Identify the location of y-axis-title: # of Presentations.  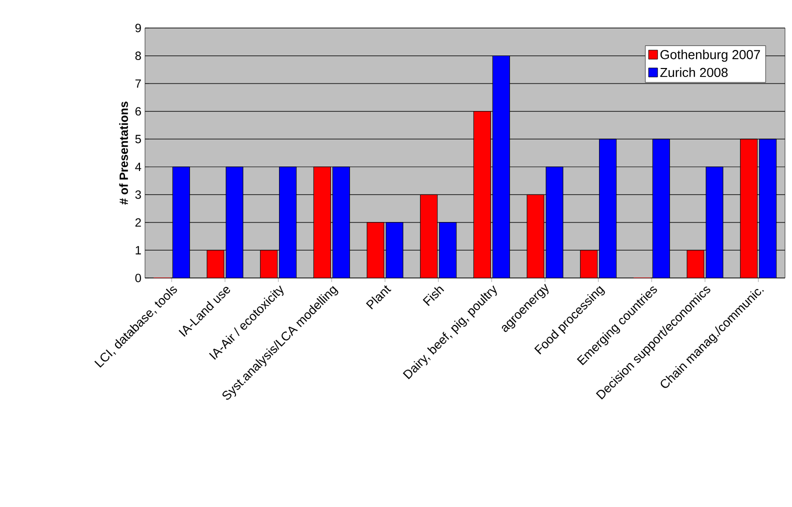
(123, 153).